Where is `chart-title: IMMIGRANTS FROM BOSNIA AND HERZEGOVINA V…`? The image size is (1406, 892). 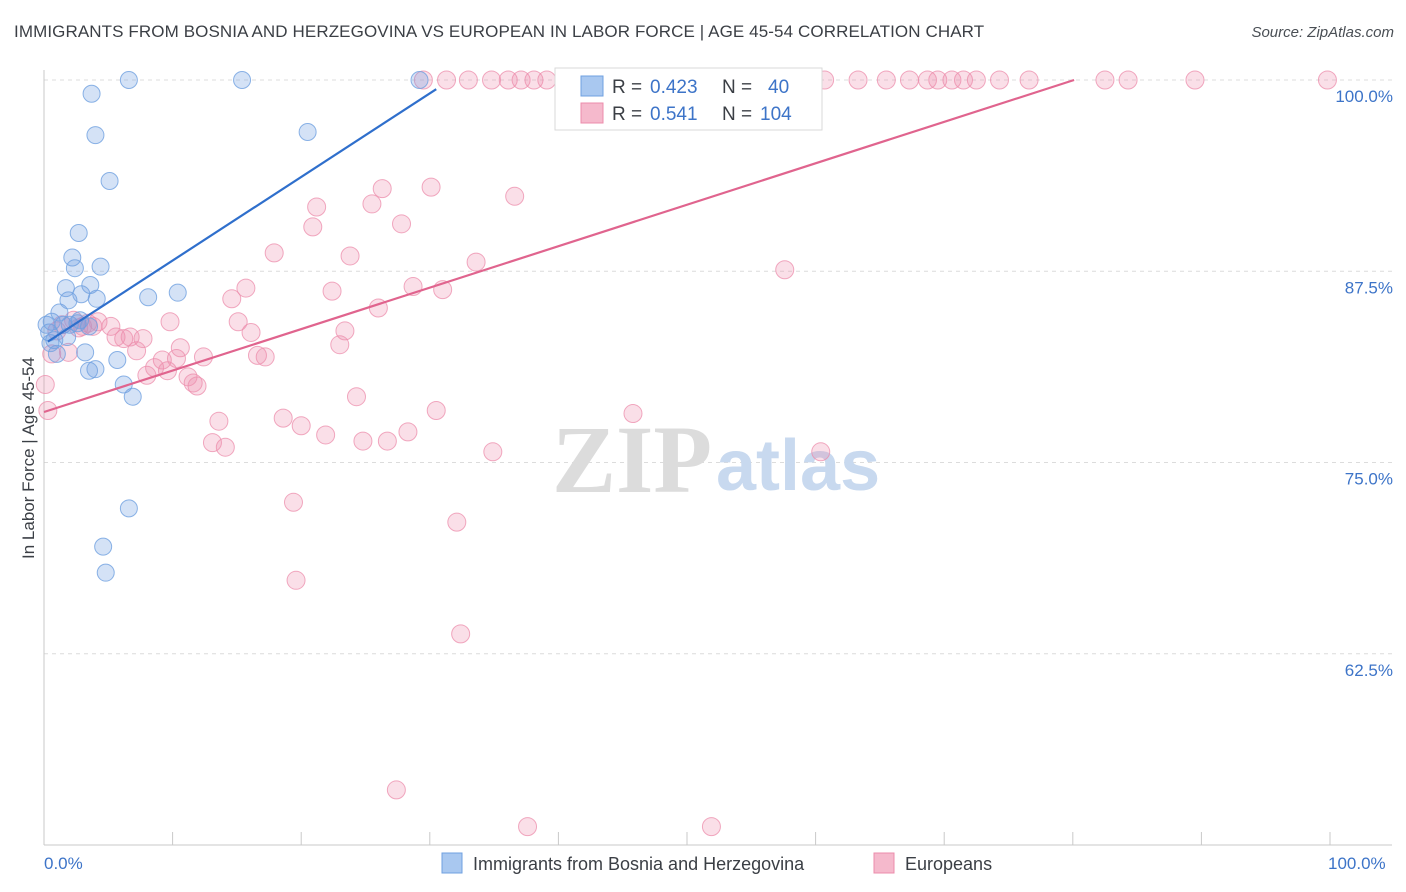
chart-title: IMMIGRANTS FROM BOSNIA AND HERZEGOVINA V… is located at coordinates (499, 31).